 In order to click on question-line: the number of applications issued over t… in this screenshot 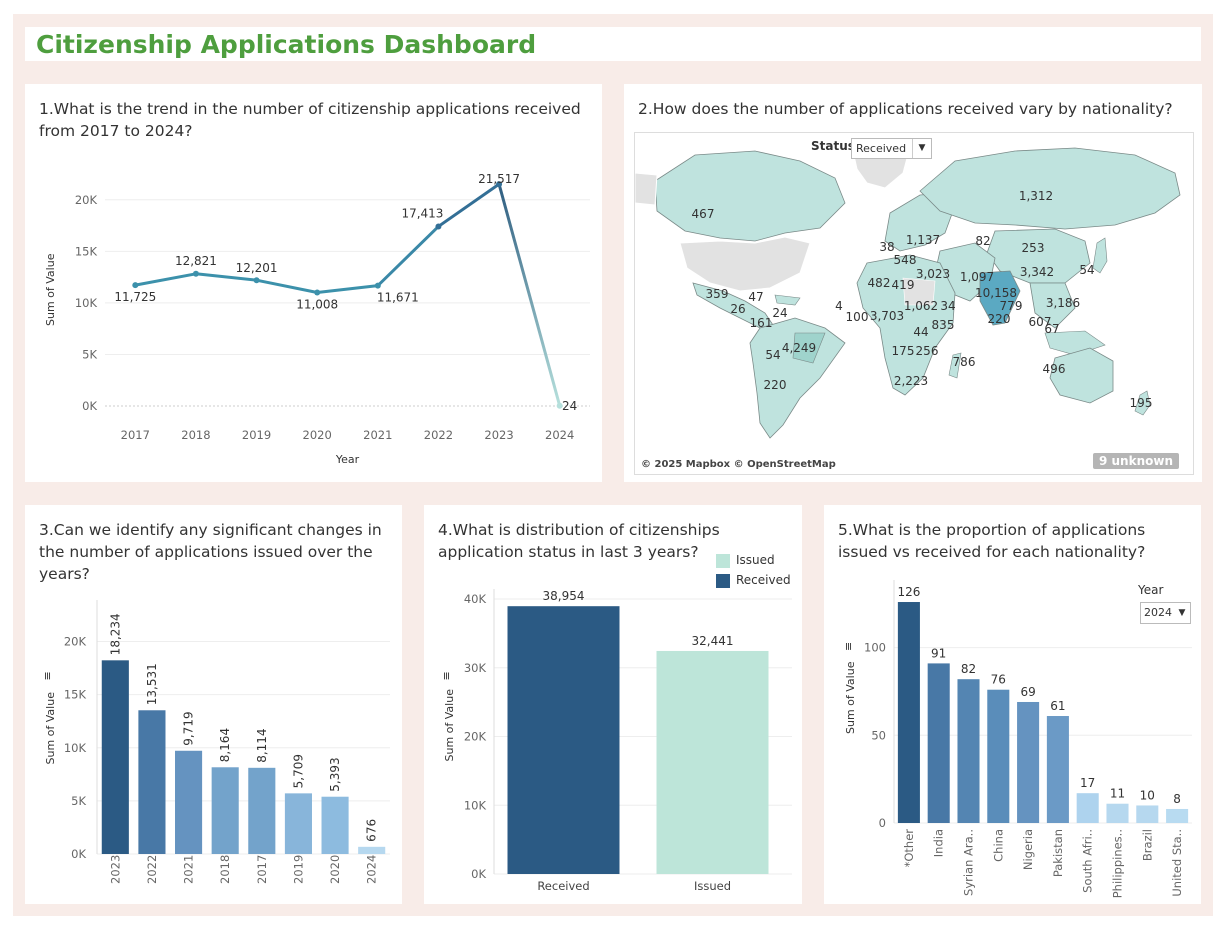, I will do `click(206, 552)`.